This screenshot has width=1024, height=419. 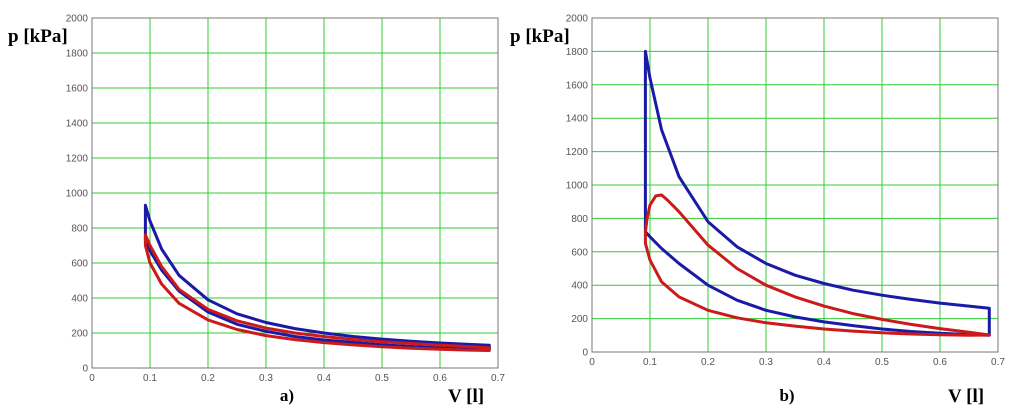 What do you see at coordinates (287, 395) in the screenshot?
I see `panel-label: a)` at bounding box center [287, 395].